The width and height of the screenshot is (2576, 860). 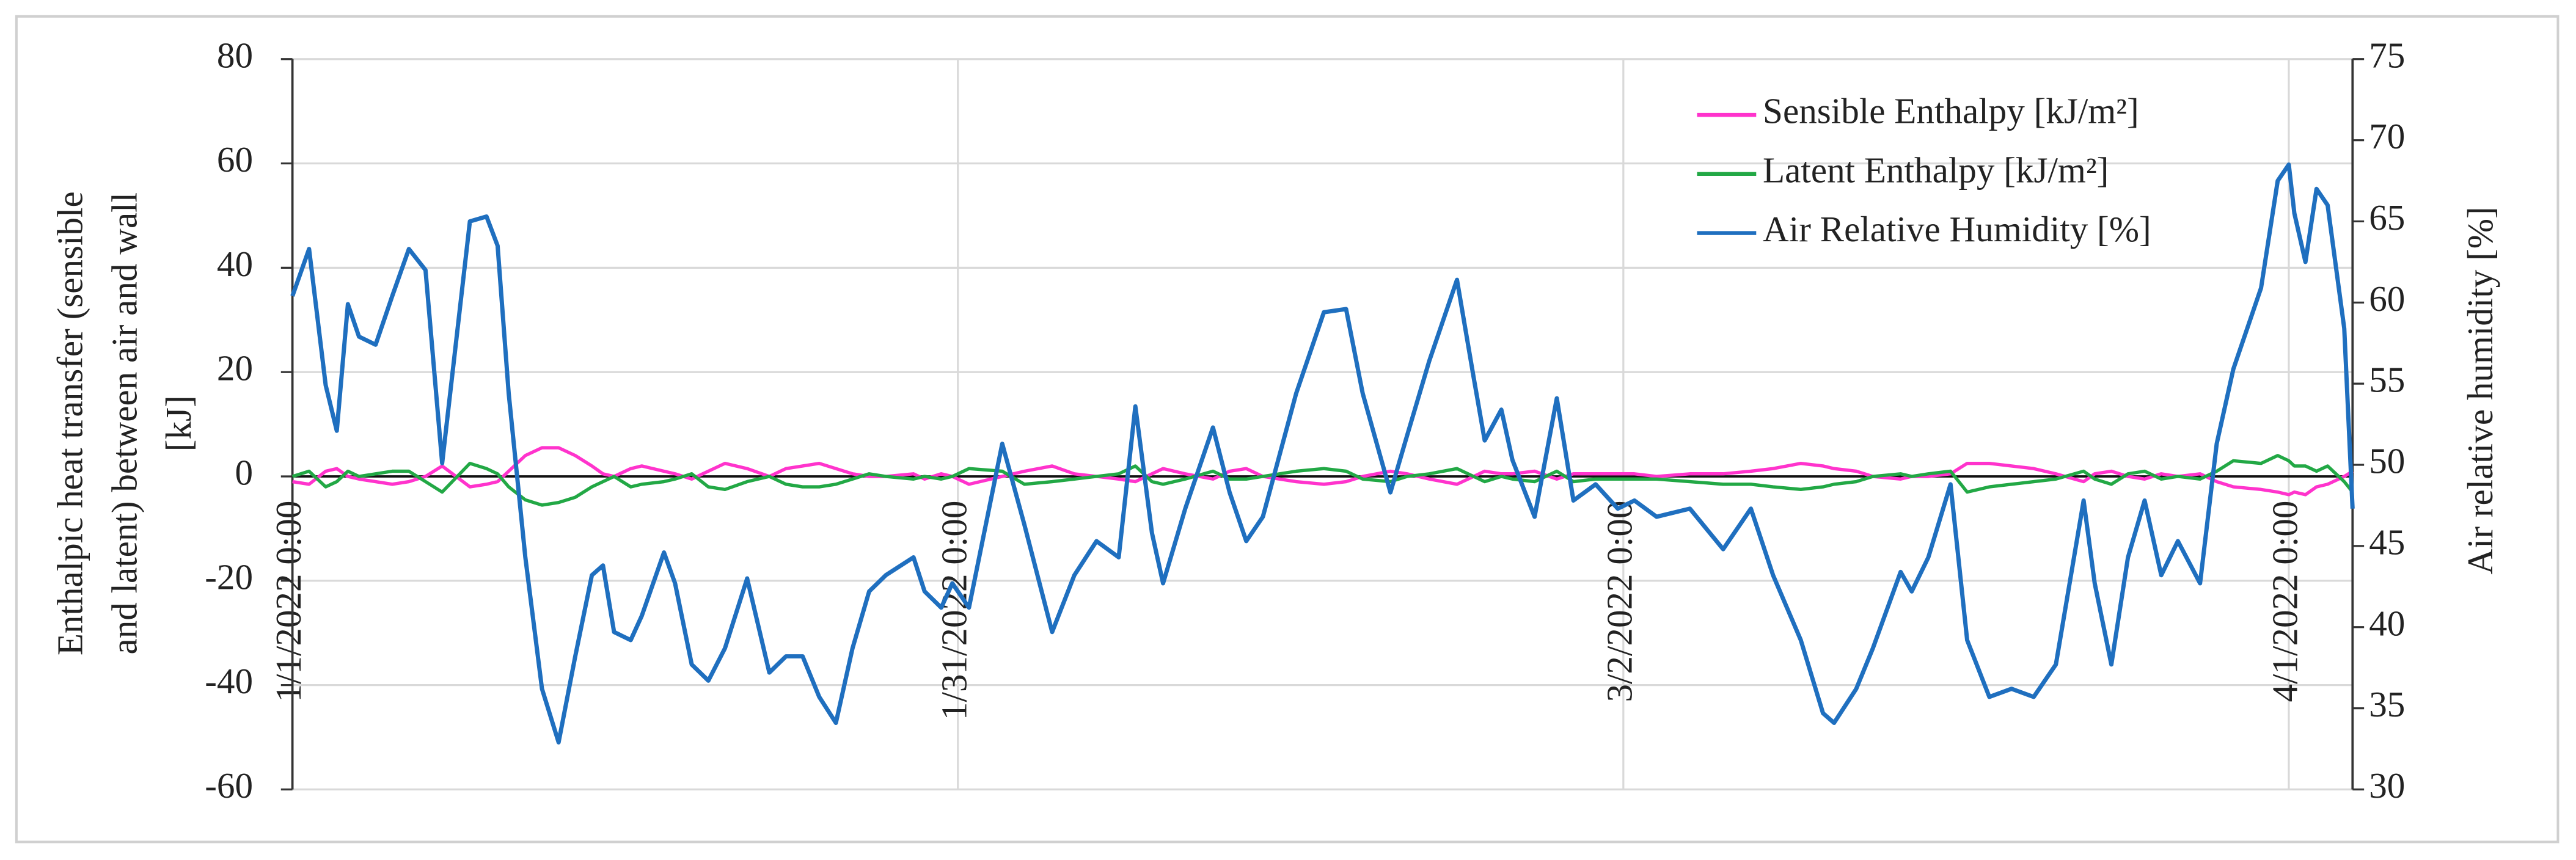 What do you see at coordinates (244, 473) in the screenshot?
I see `y-tick-label: 0` at bounding box center [244, 473].